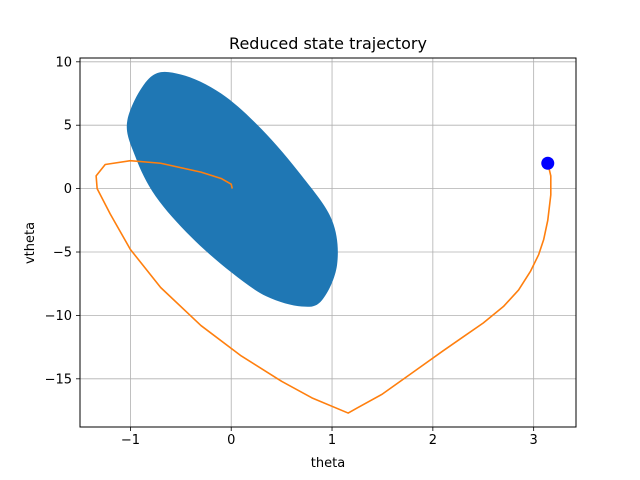 The height and width of the screenshot is (480, 640). I want to click on y-axis-ticks: 10 5 0 −5 −10 −15, so click(62, 221).